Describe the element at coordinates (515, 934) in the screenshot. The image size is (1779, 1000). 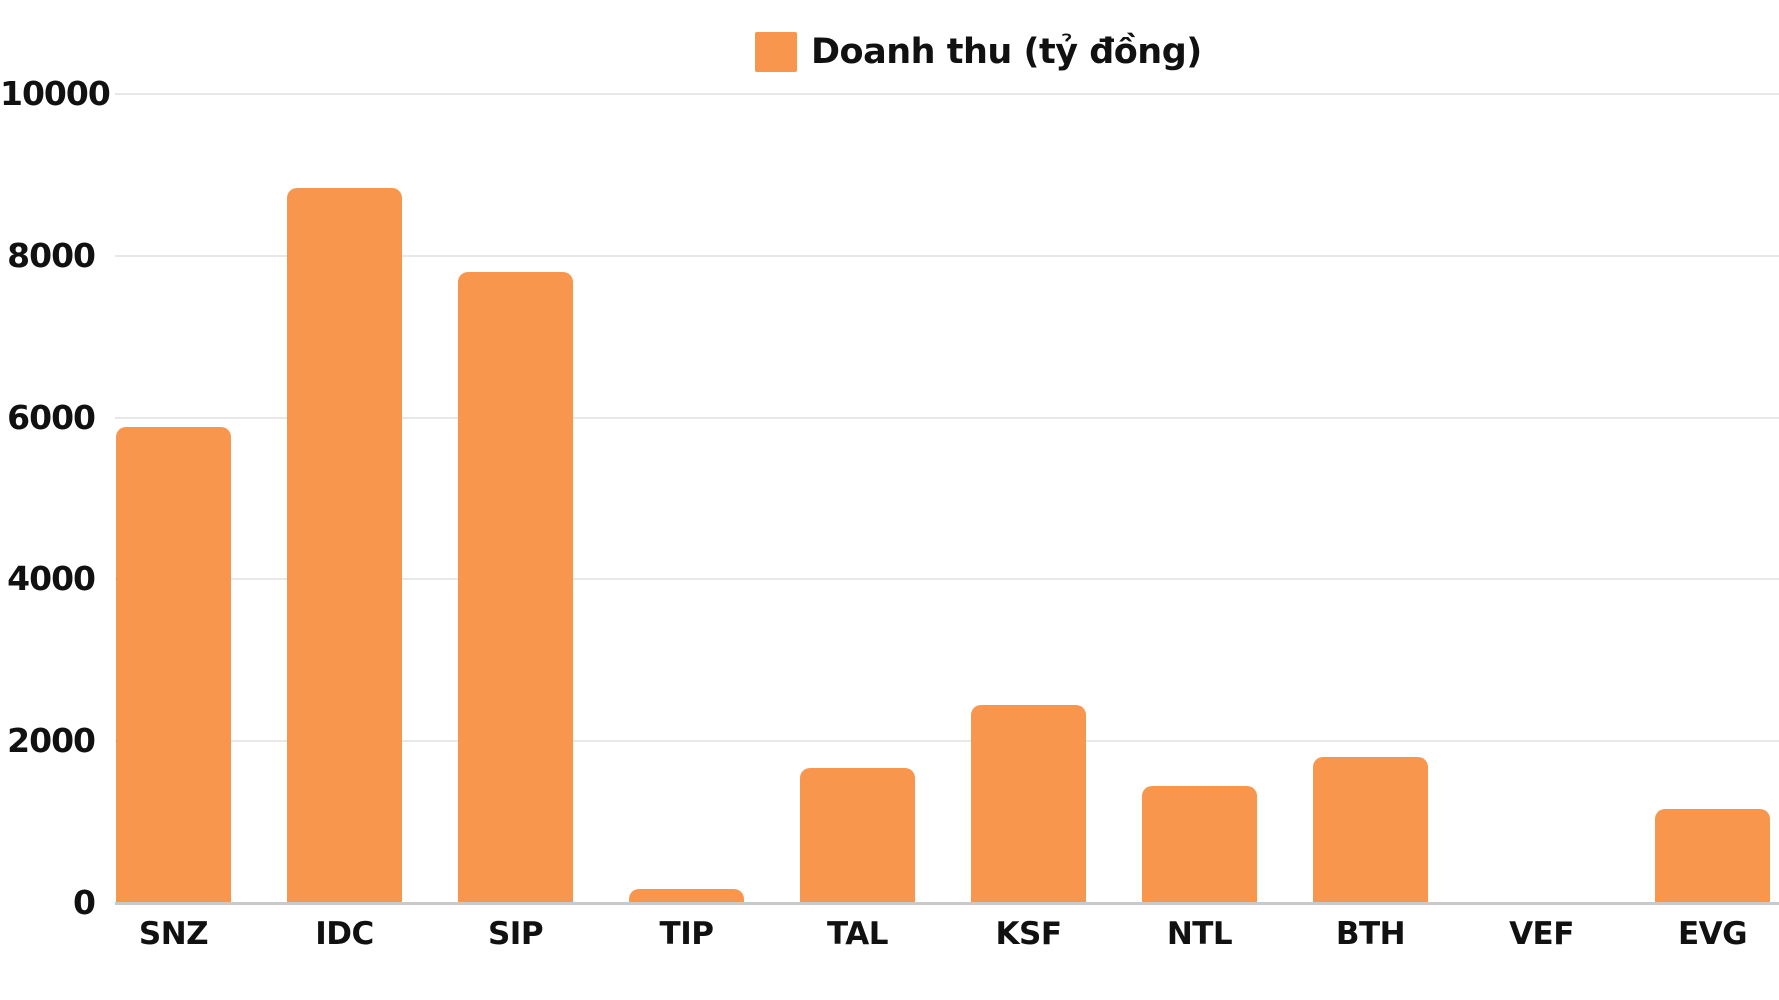
I see `x-tick-label-sip: SIP` at that location.